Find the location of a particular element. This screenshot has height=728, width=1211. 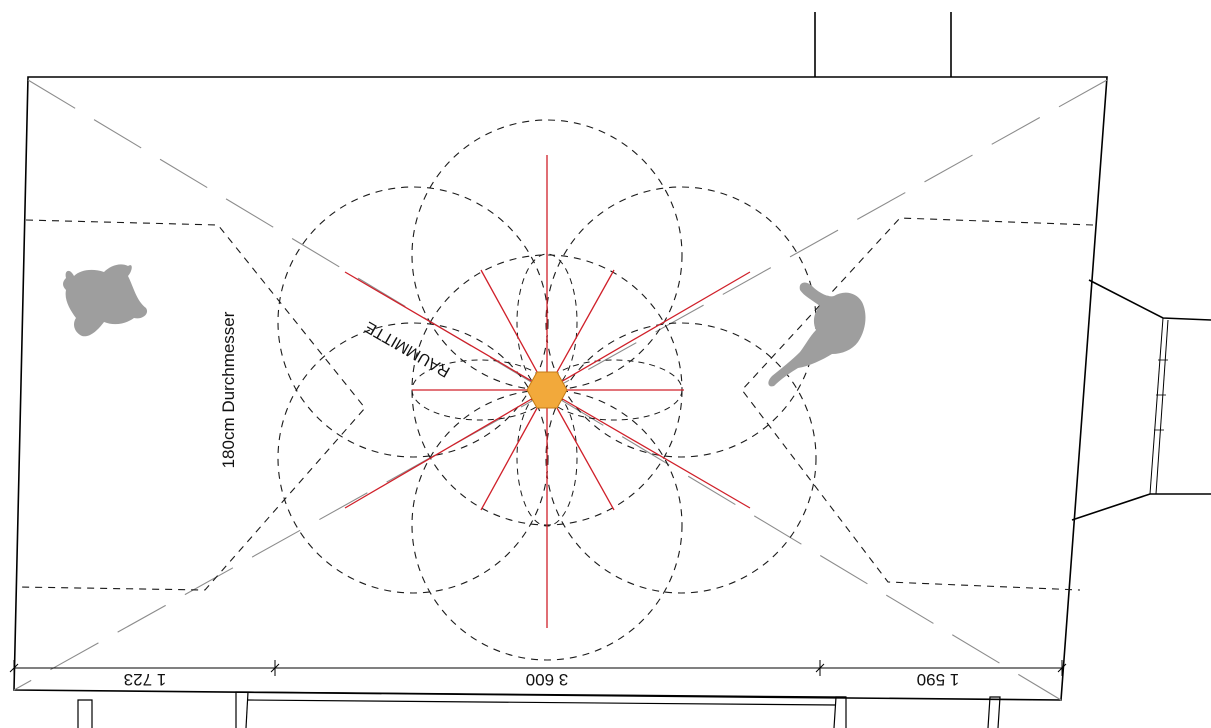

center-hexagon is located at coordinates (547, 390).